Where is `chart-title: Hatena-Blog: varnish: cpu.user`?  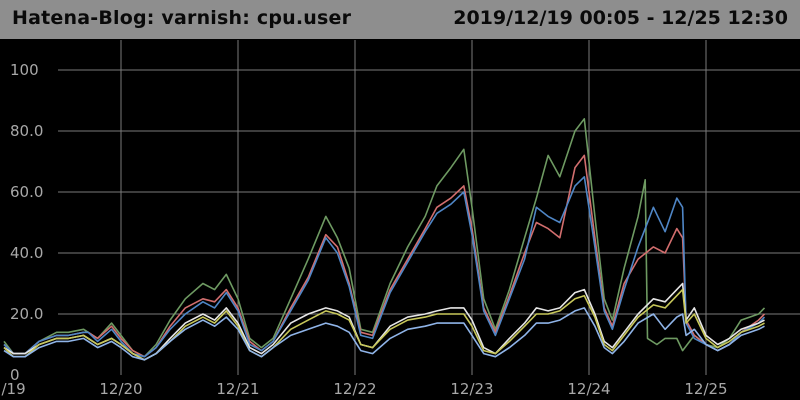
chart-title: Hatena-Blog: varnish: cpu.user is located at coordinates (182, 18).